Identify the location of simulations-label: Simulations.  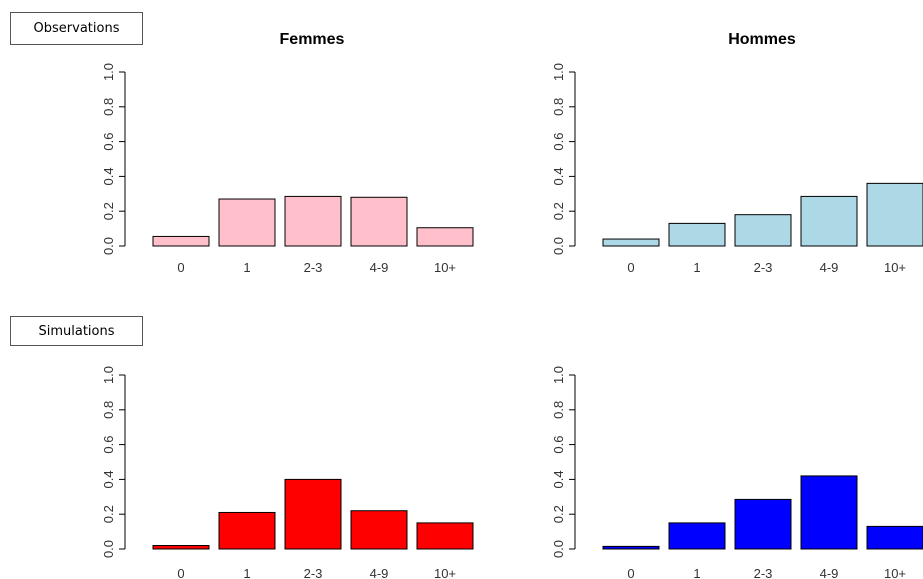
(76, 331).